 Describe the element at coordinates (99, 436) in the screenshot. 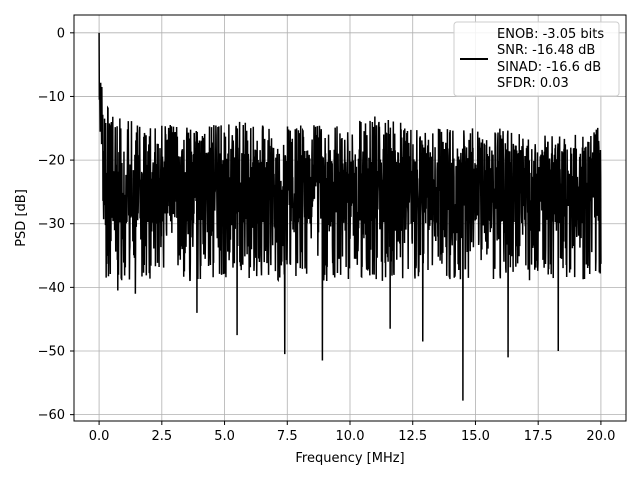

I see `x-tick-label: 0.0` at that location.